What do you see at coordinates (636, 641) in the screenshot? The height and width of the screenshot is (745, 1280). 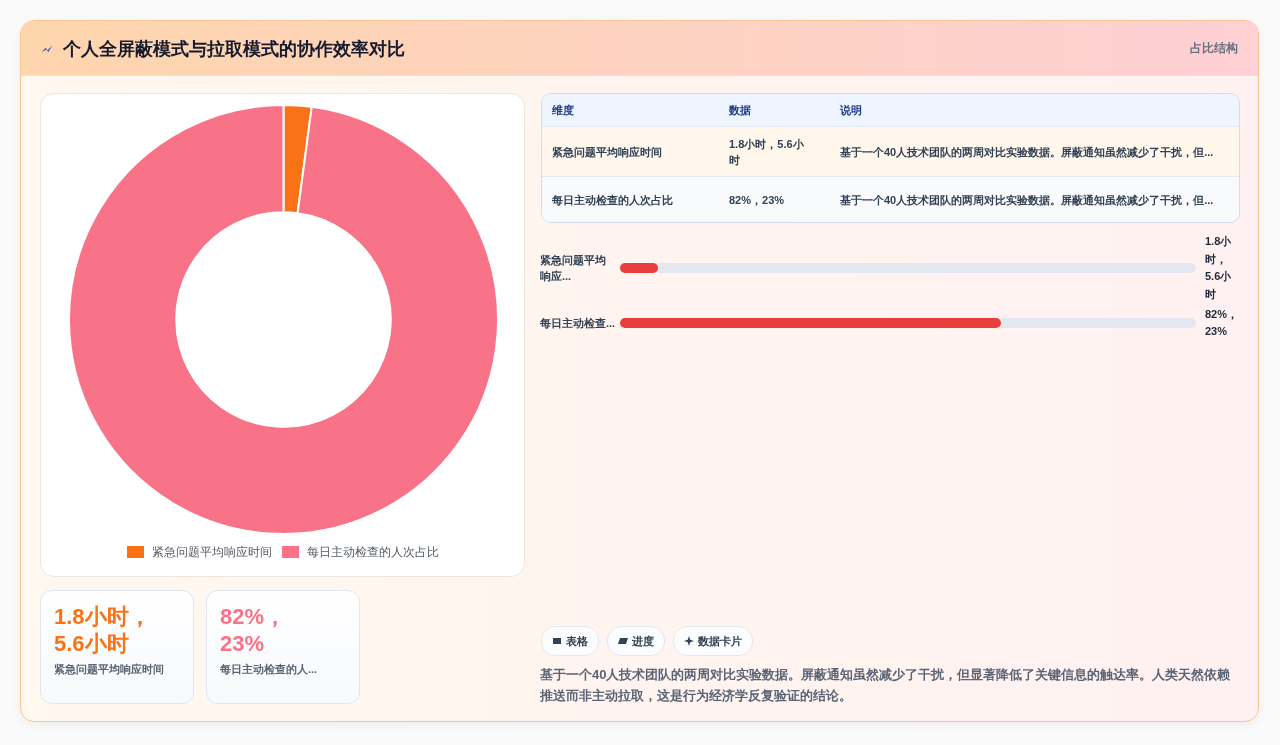 I see `chip: 进度` at bounding box center [636, 641].